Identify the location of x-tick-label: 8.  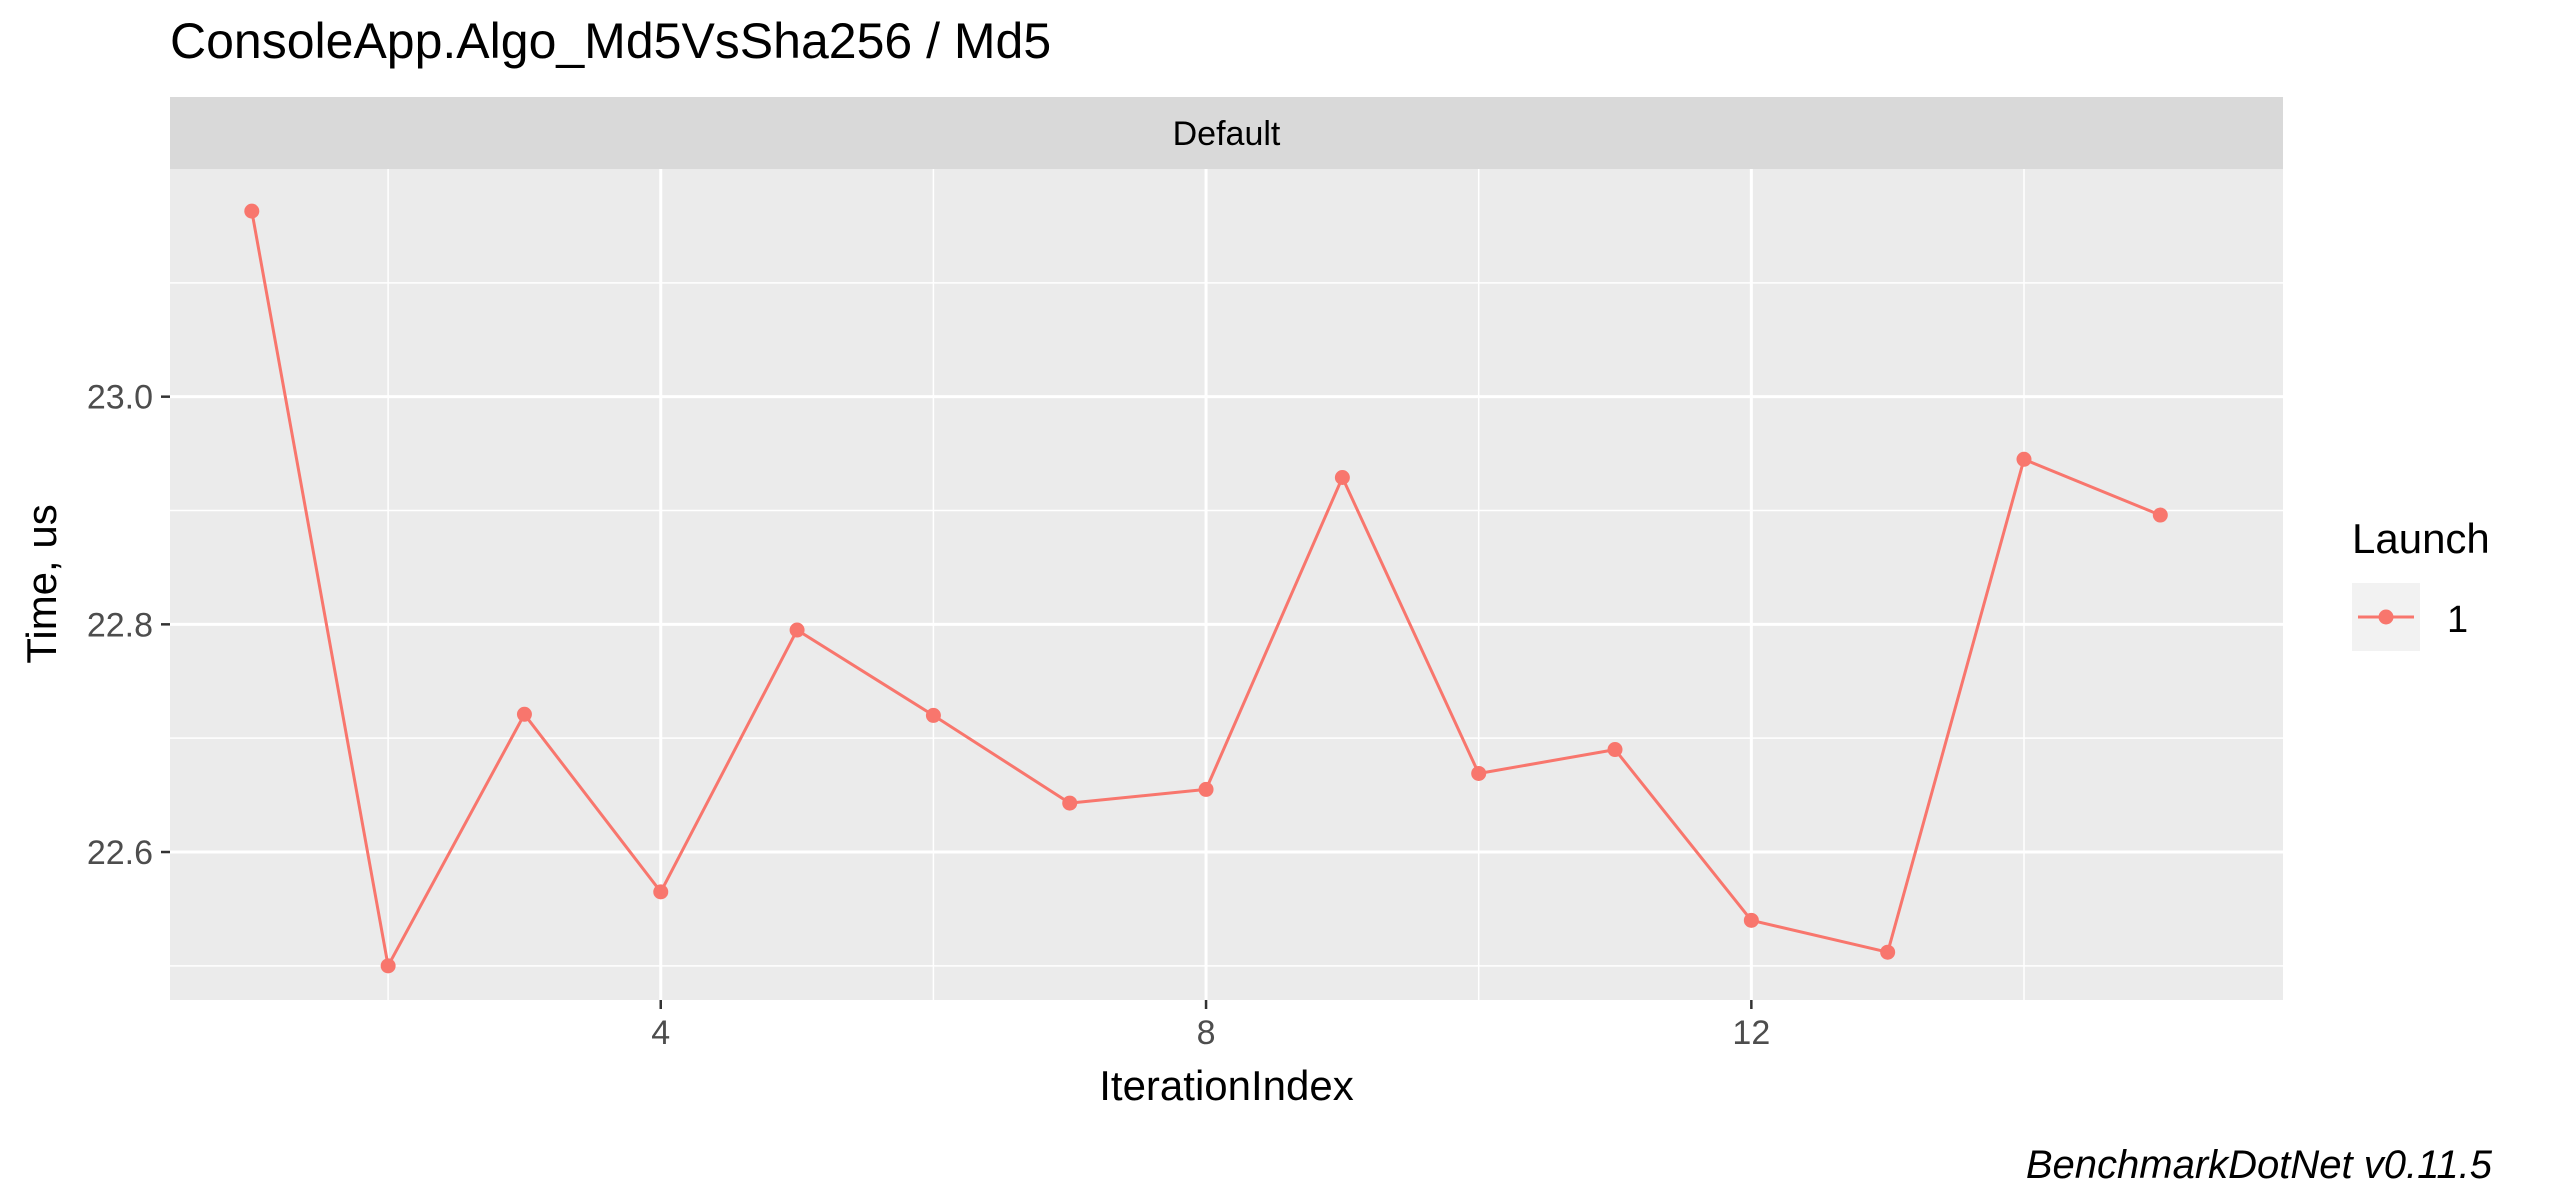
(1206, 1033).